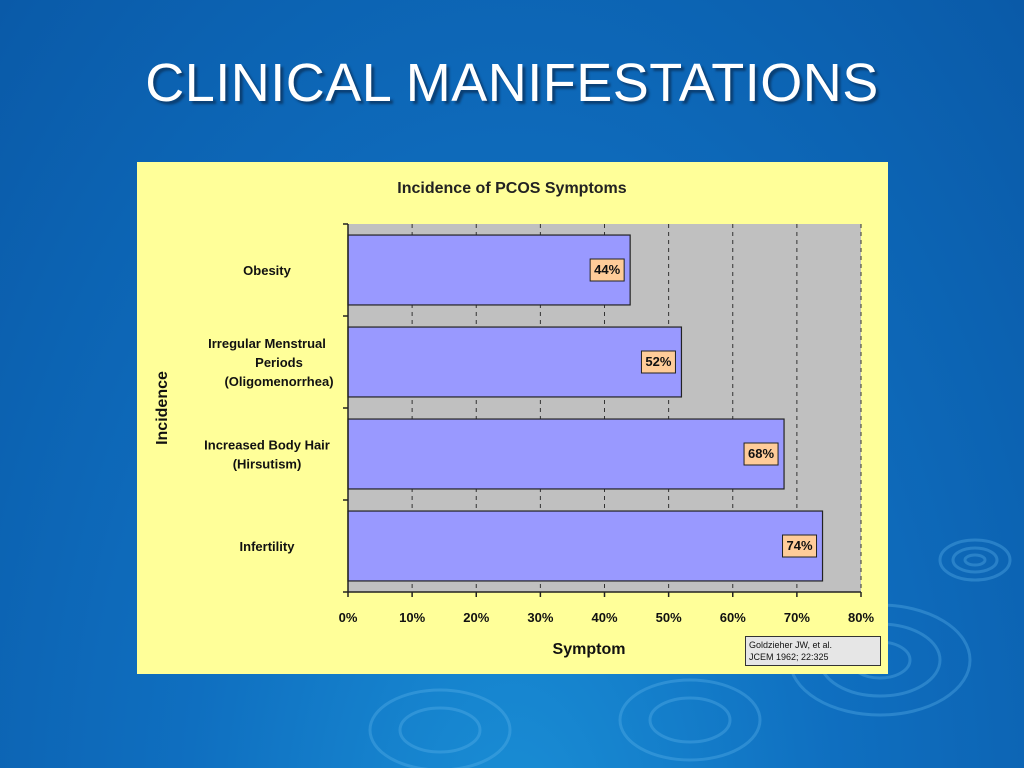 Image resolution: width=1024 pixels, height=768 pixels. What do you see at coordinates (813, 651) in the screenshot?
I see `citation-box: Goldzieher JW, et al. JCEM 1962; 22:325` at bounding box center [813, 651].